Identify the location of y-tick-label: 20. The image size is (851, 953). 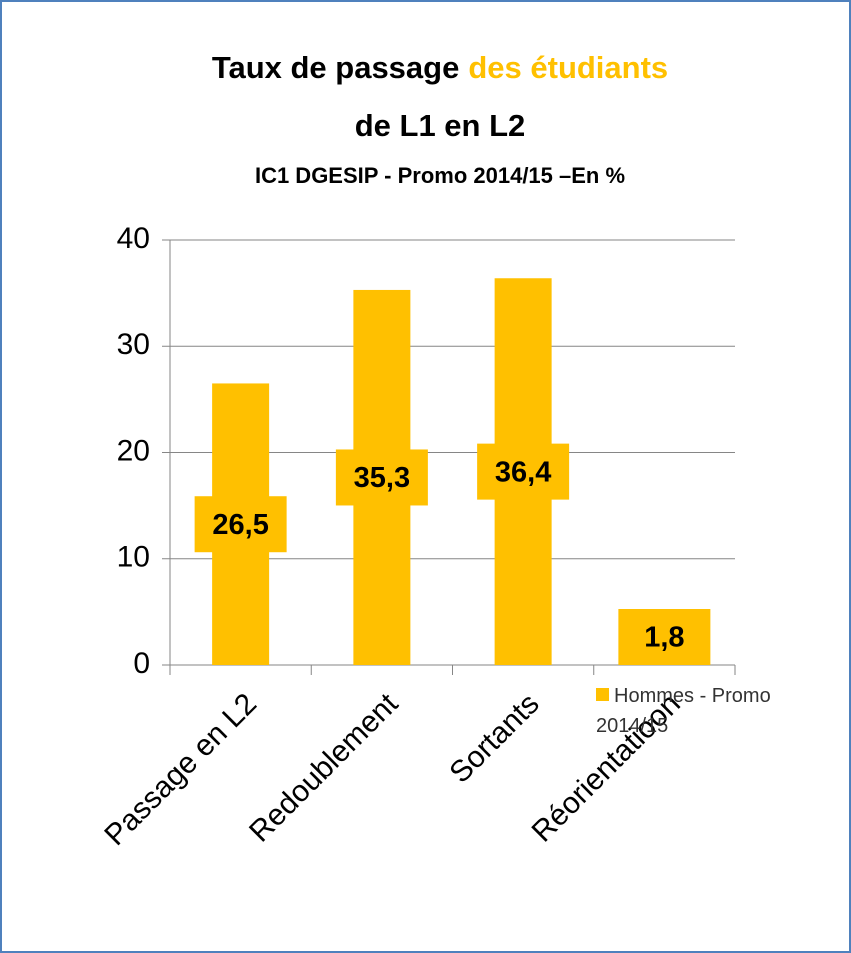
(133, 450).